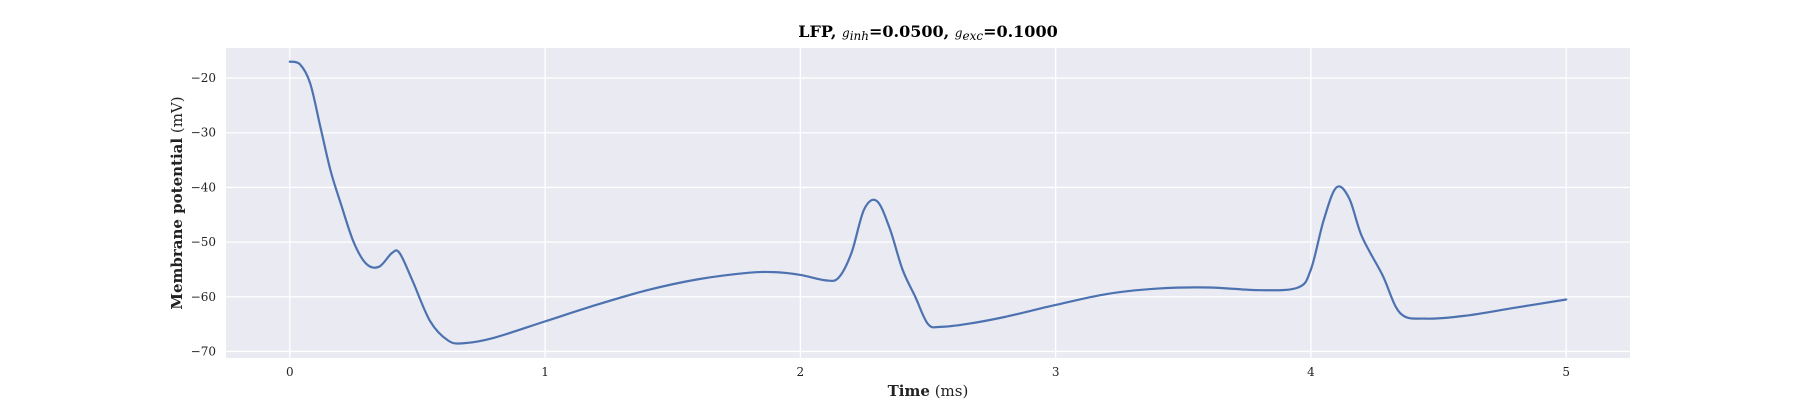 This screenshot has width=1800, height=400. What do you see at coordinates (927, 32) in the screenshot?
I see `chart-title: LFP, ginh=0.0500, gexc=0.1000` at bounding box center [927, 32].